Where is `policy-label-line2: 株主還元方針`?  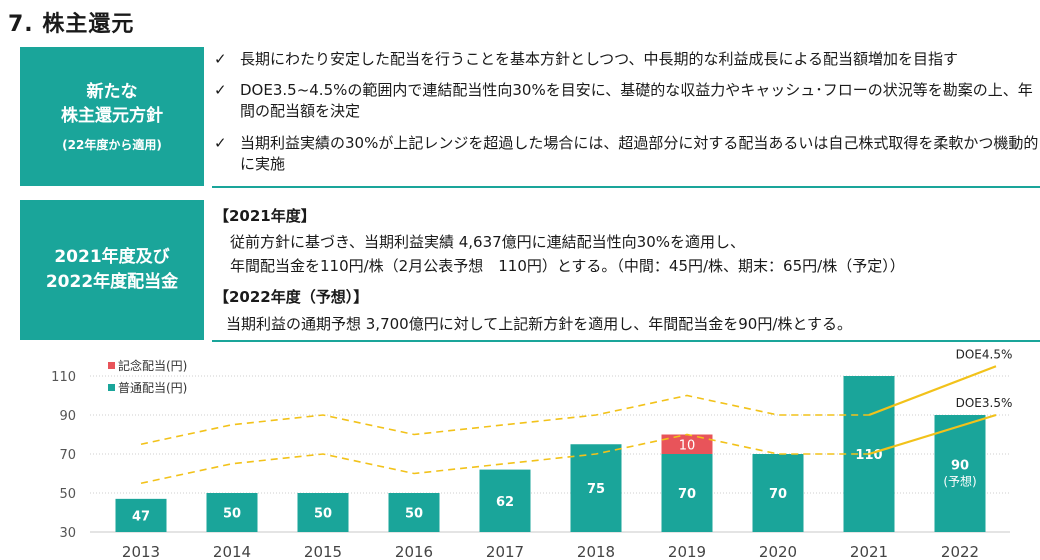
policy-label-line2: 株主還元方針 is located at coordinates (112, 116).